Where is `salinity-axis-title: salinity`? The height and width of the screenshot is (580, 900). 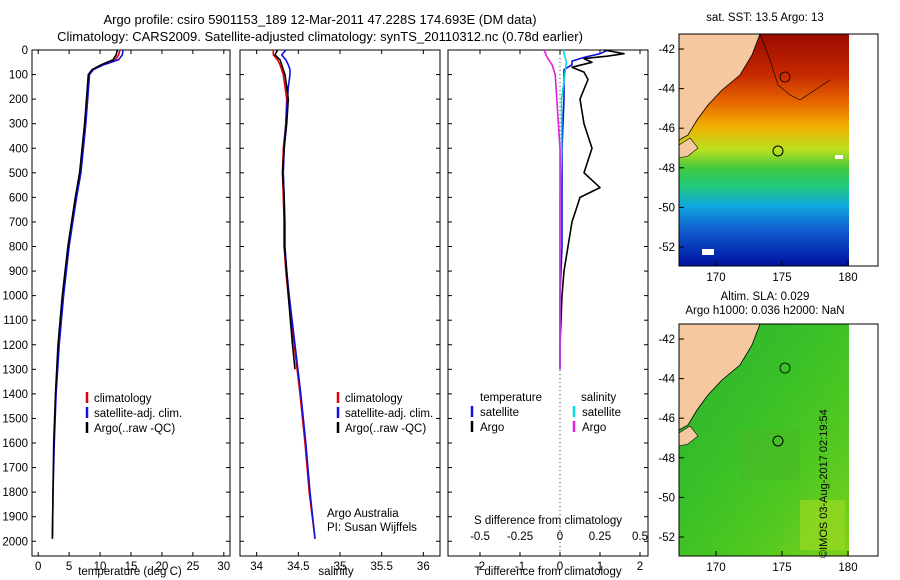 salinity-axis-title: salinity is located at coordinates (335, 572).